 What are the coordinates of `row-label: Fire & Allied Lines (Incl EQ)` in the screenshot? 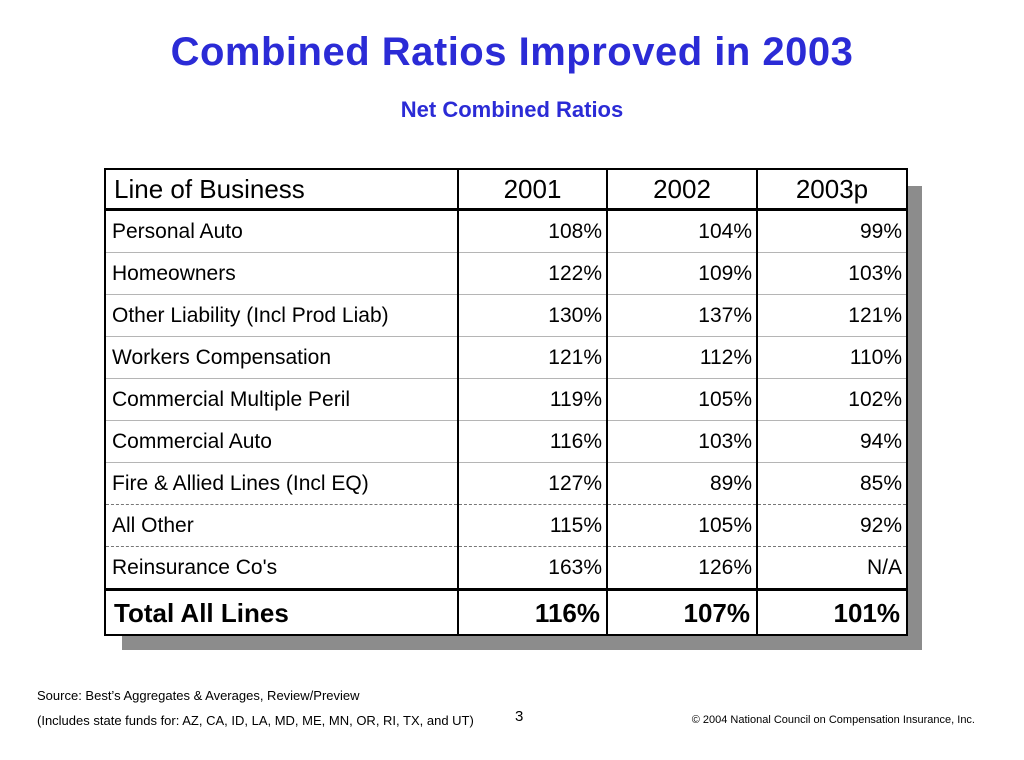 It's located at (282, 483).